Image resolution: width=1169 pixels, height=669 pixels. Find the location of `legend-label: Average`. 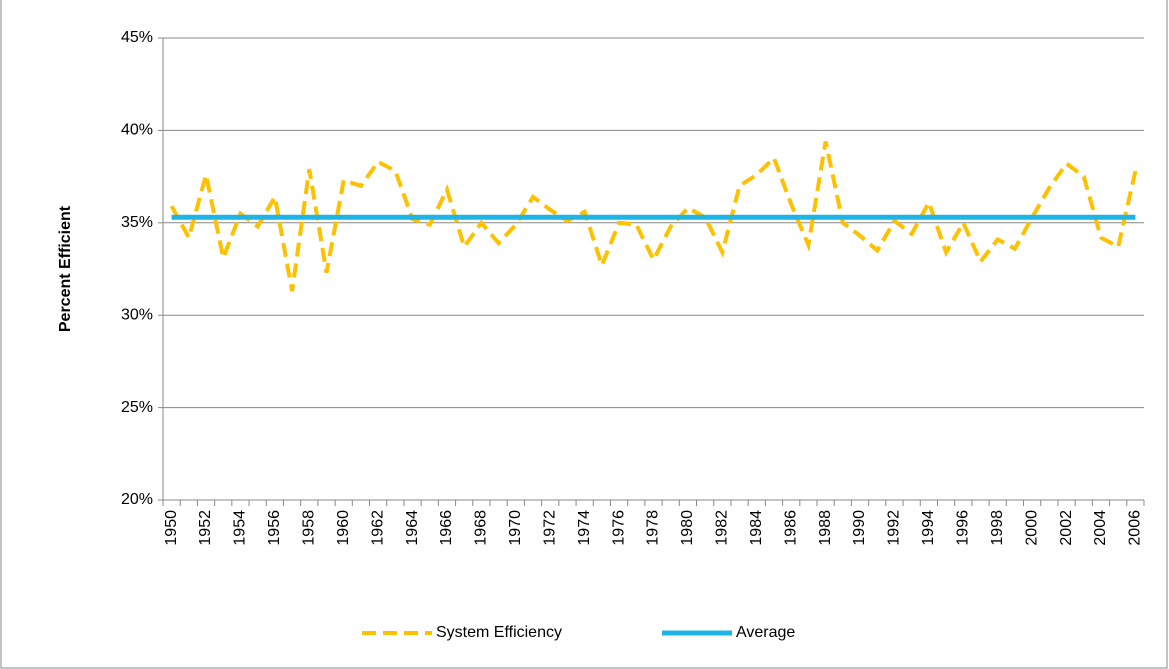

legend-label: Average is located at coordinates (765, 632).